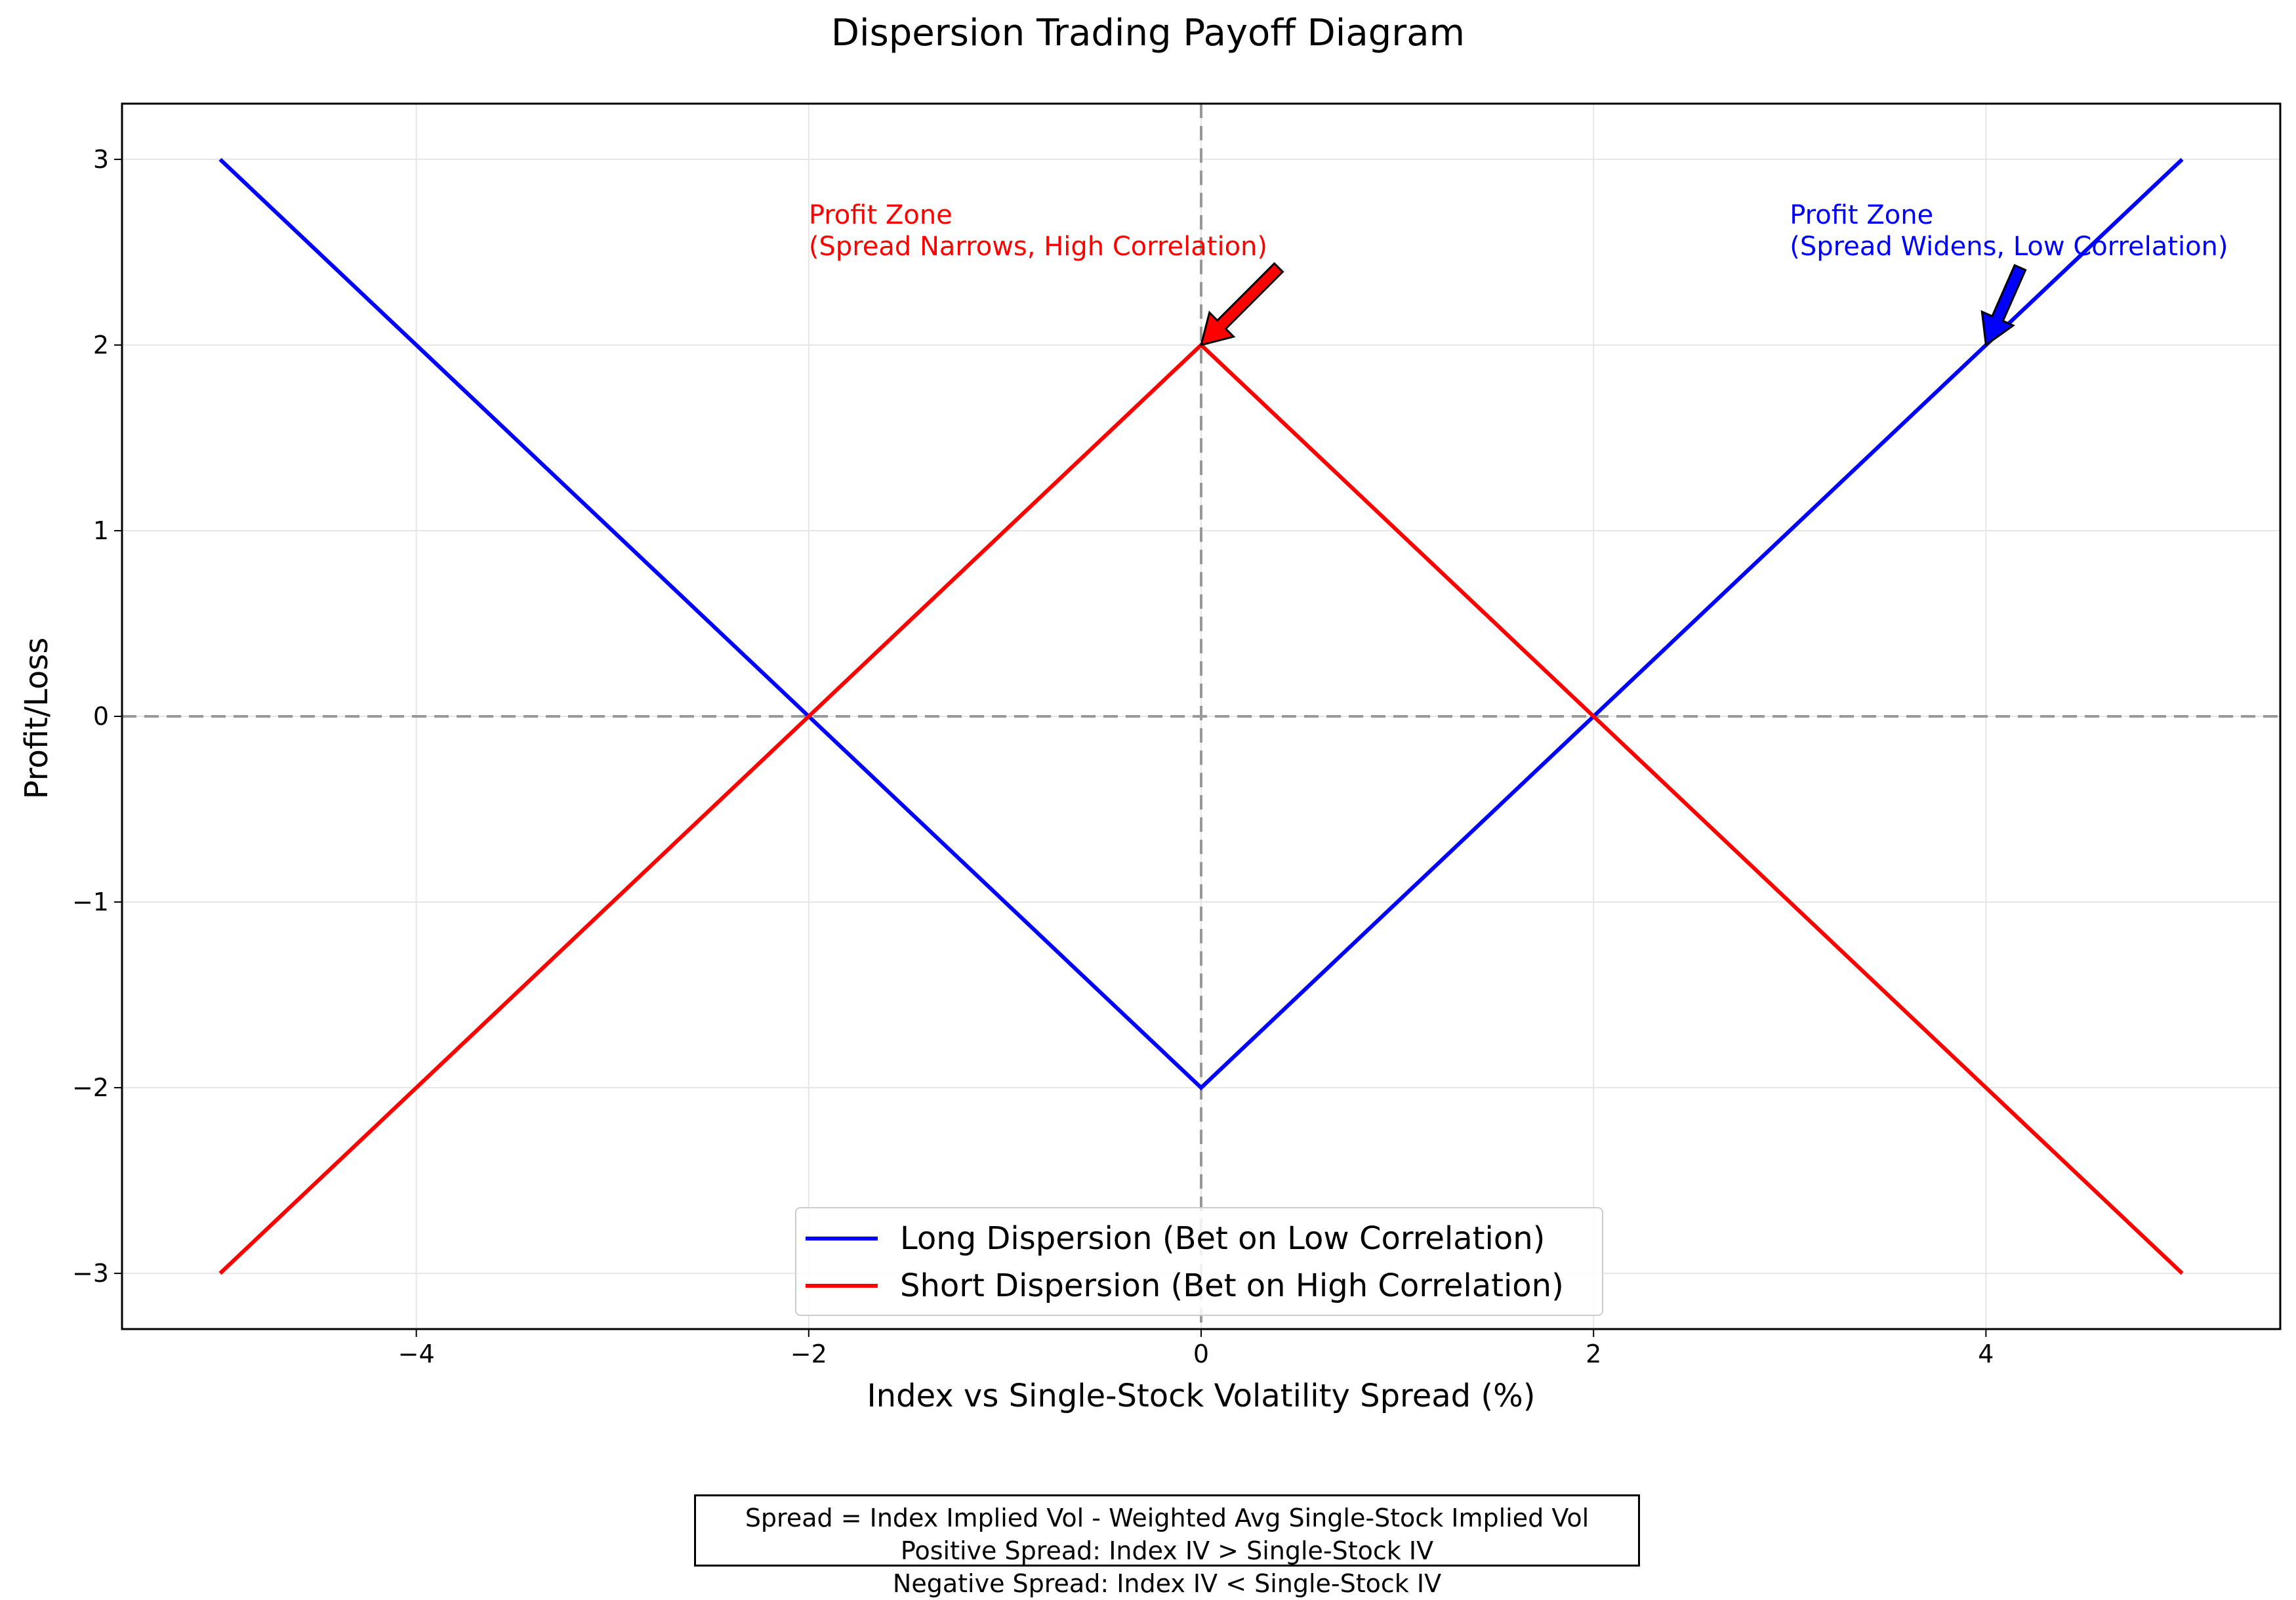 This screenshot has width=2296, height=1600. What do you see at coordinates (101, 530) in the screenshot?
I see `y-tick-label: 1` at bounding box center [101, 530].